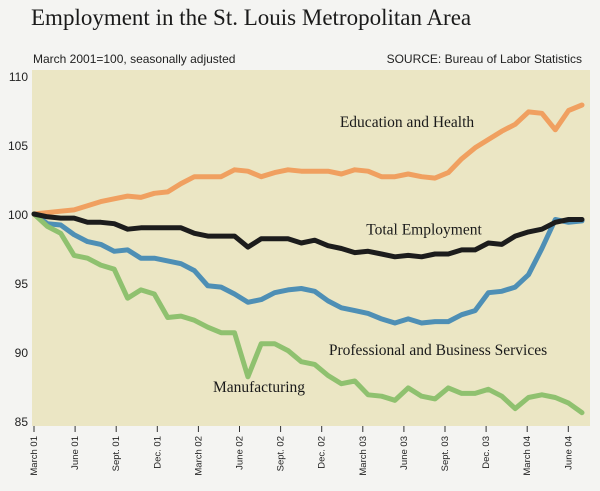 The width and height of the screenshot is (600, 491). What do you see at coordinates (308, 235) in the screenshot?
I see `series-line` at bounding box center [308, 235].